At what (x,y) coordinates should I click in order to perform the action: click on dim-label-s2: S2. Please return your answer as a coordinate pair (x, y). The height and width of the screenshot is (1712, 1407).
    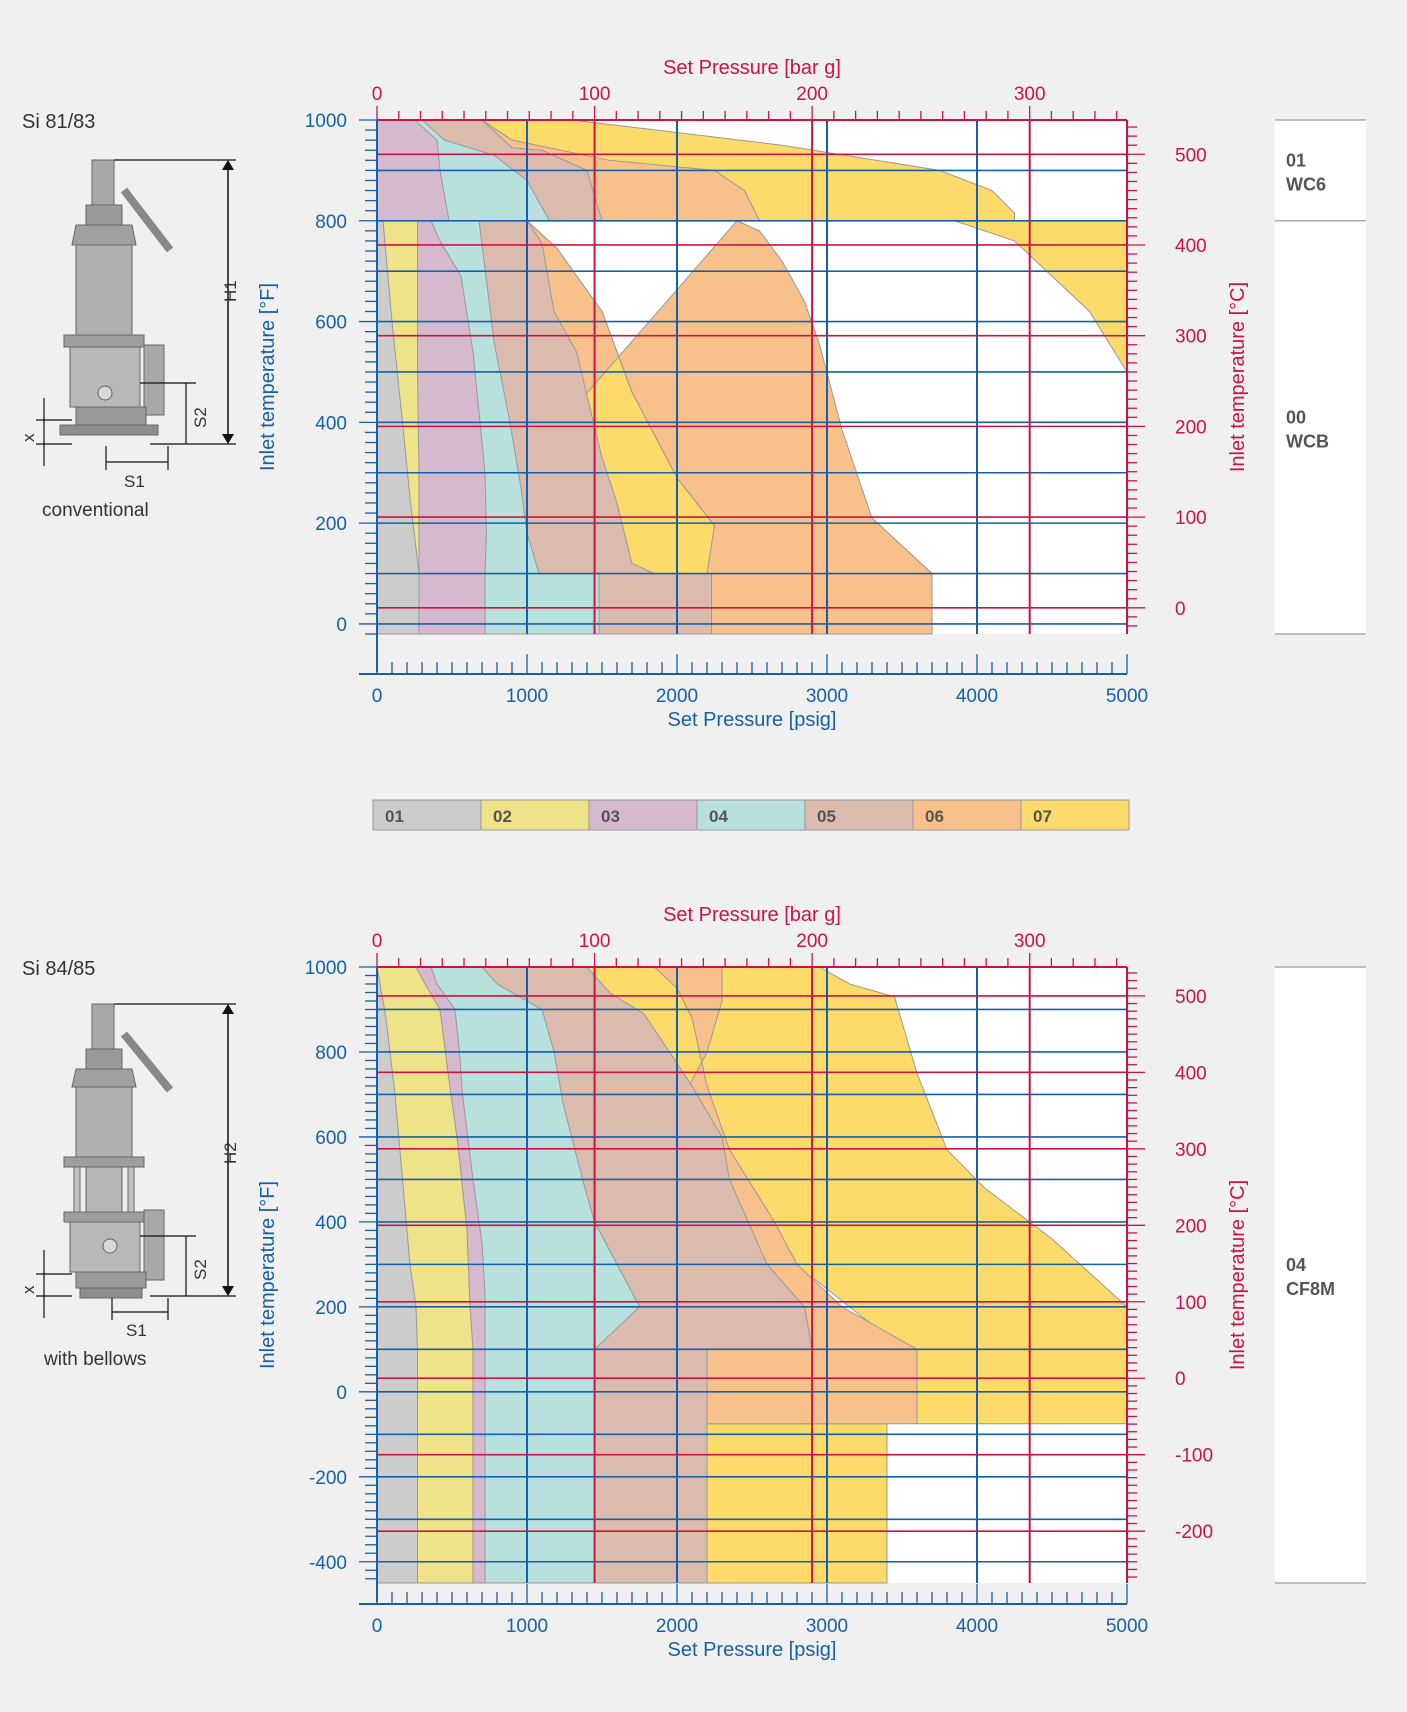
    Looking at the image, I should click on (200, 417).